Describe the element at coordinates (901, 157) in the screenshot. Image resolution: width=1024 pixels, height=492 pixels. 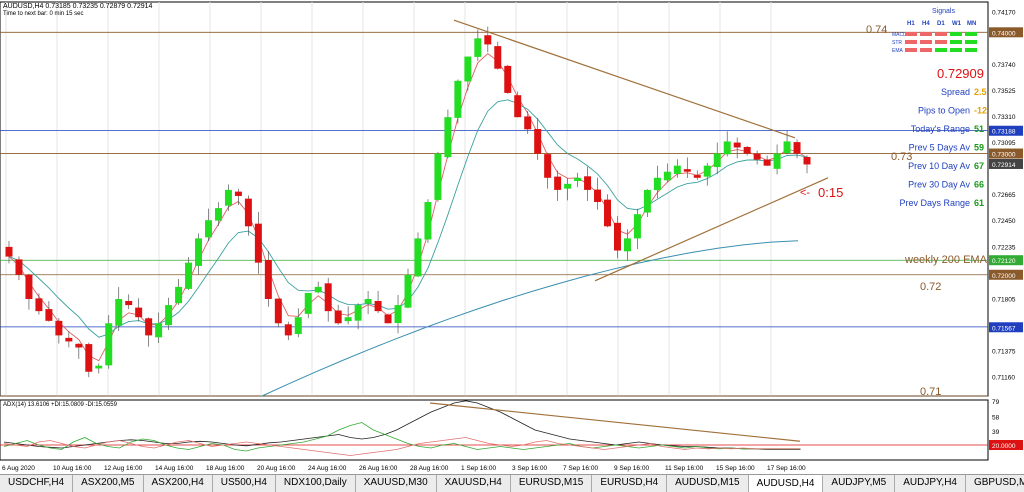
I see `level-label-073: 0.73` at that location.